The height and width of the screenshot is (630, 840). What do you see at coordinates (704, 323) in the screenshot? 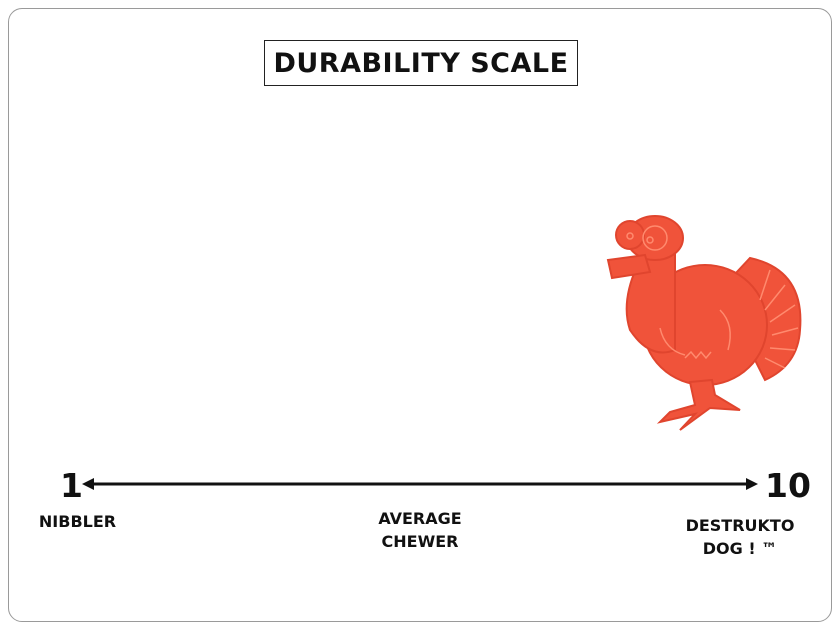
I see `turkey-toy-image` at bounding box center [704, 323].